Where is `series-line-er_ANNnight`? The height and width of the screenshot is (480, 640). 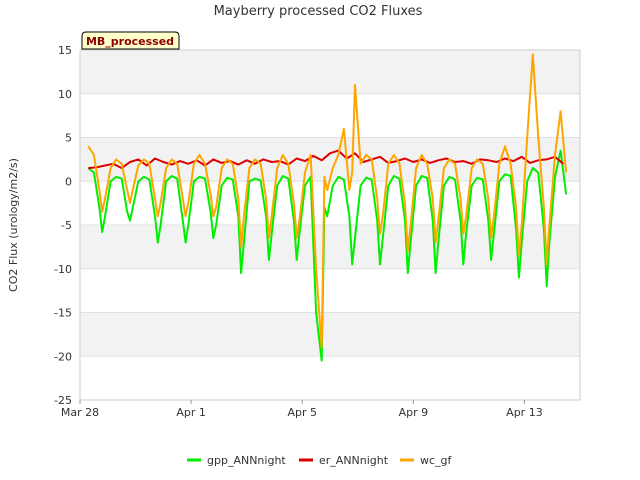
series-line-er_ANNnight is located at coordinates (326, 159).